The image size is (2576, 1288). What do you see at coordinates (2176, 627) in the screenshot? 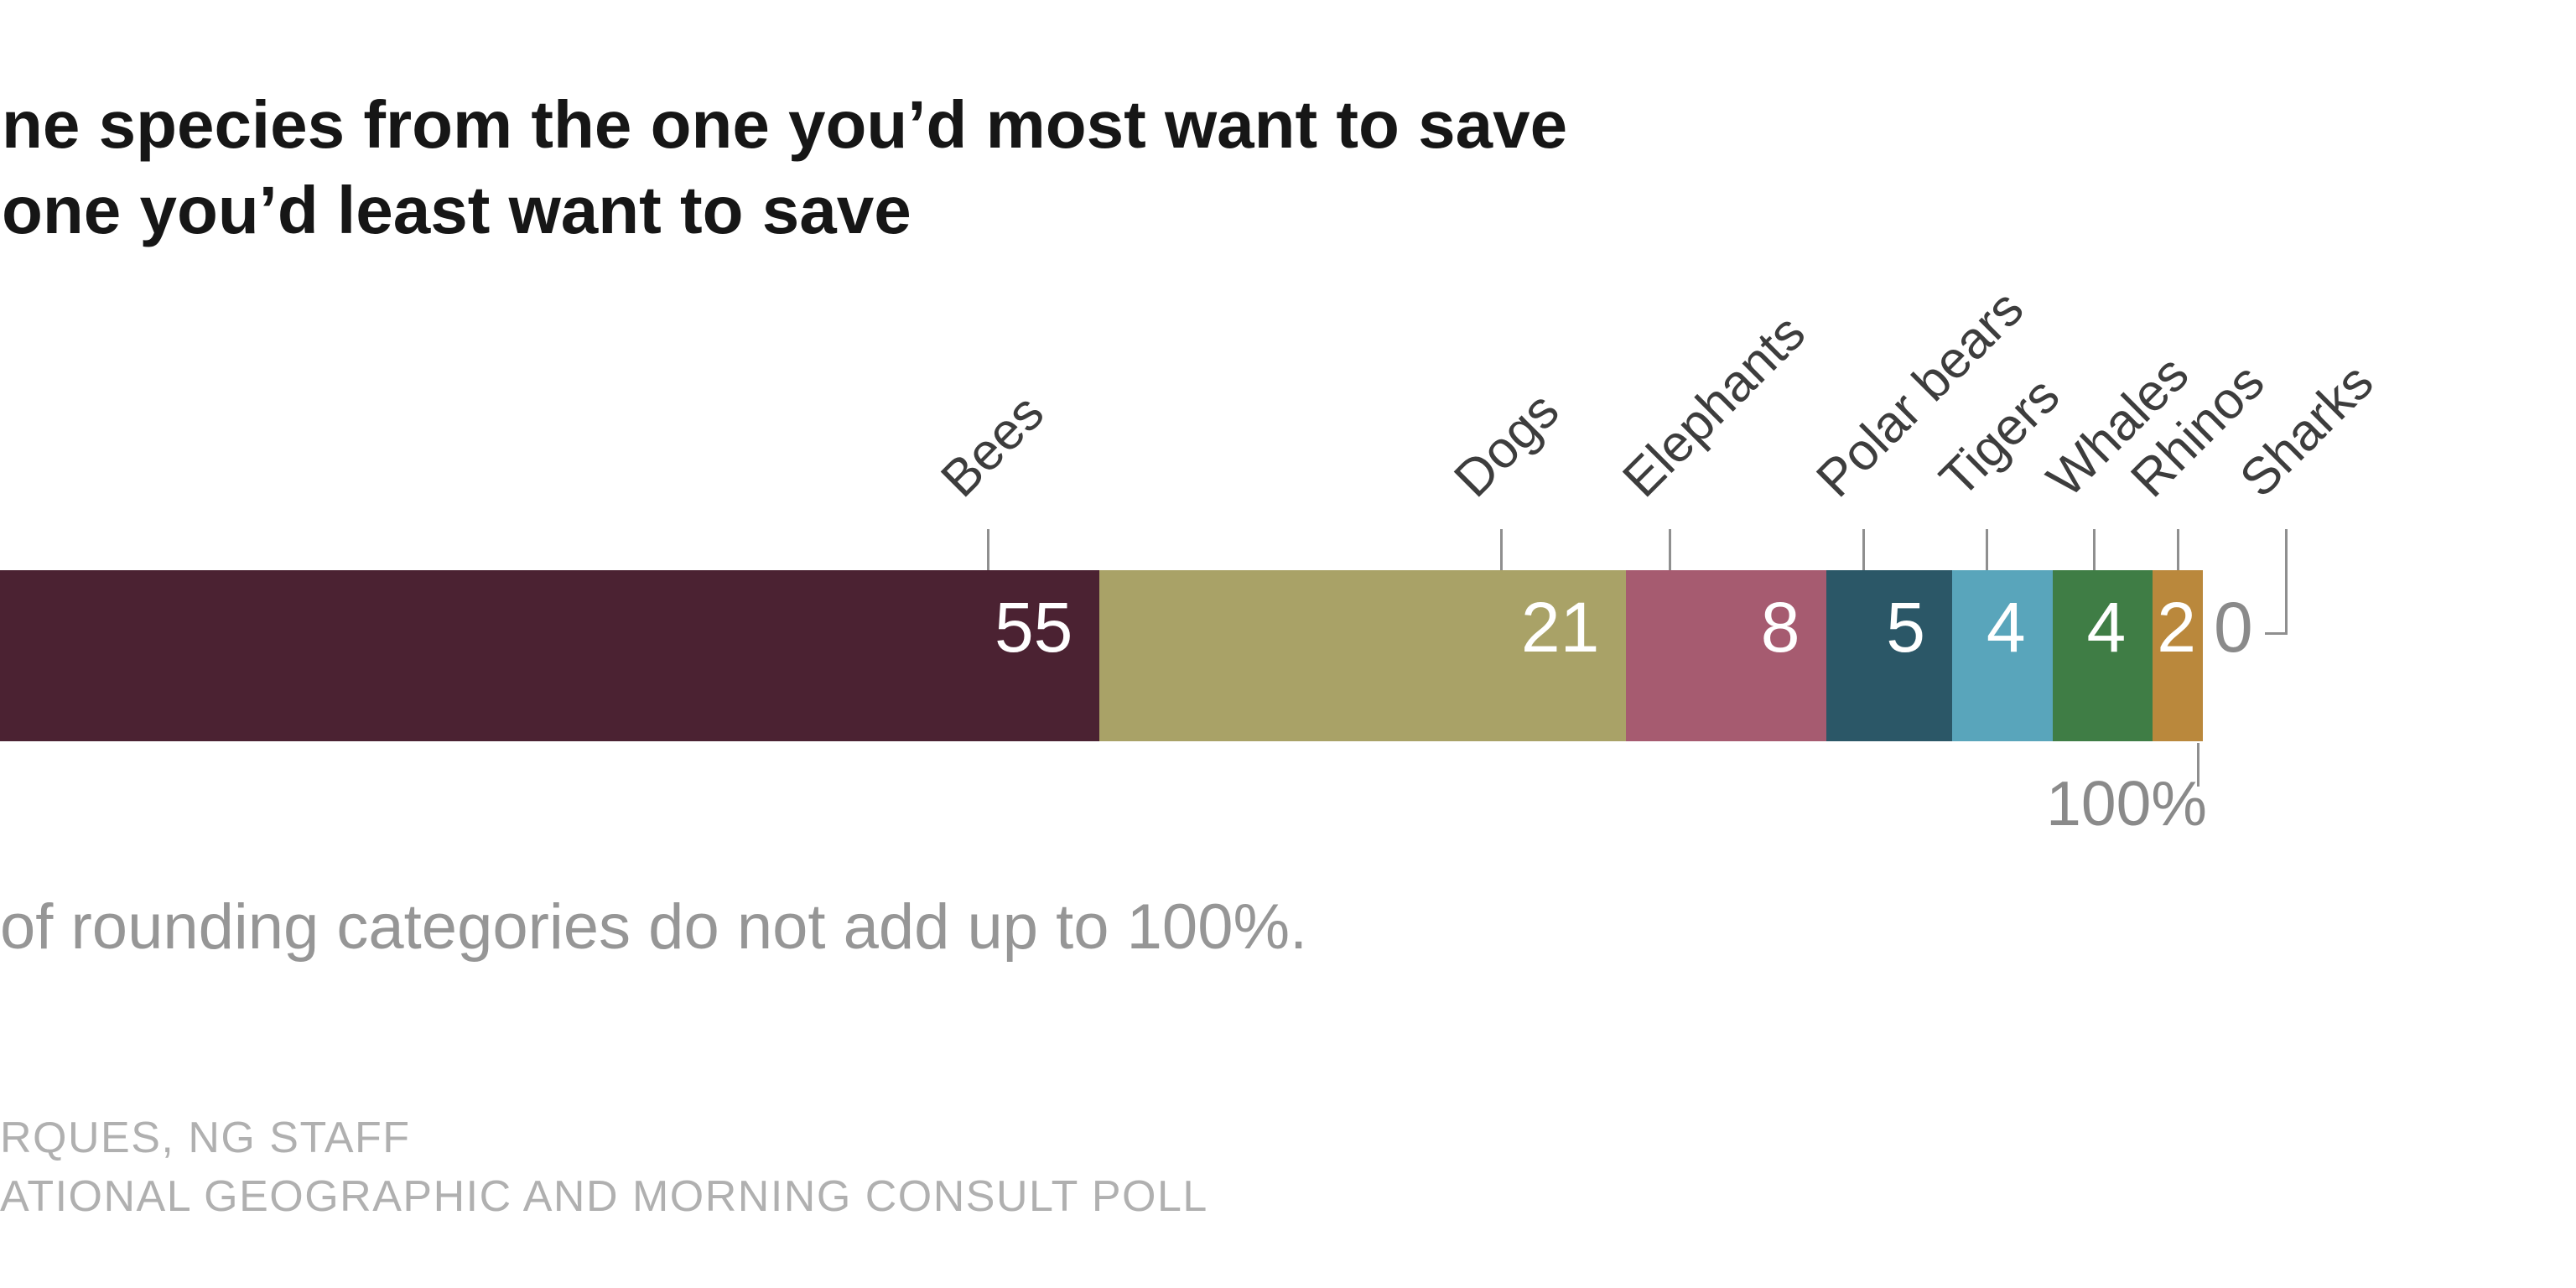
I see `segment-value: 2` at bounding box center [2176, 627].